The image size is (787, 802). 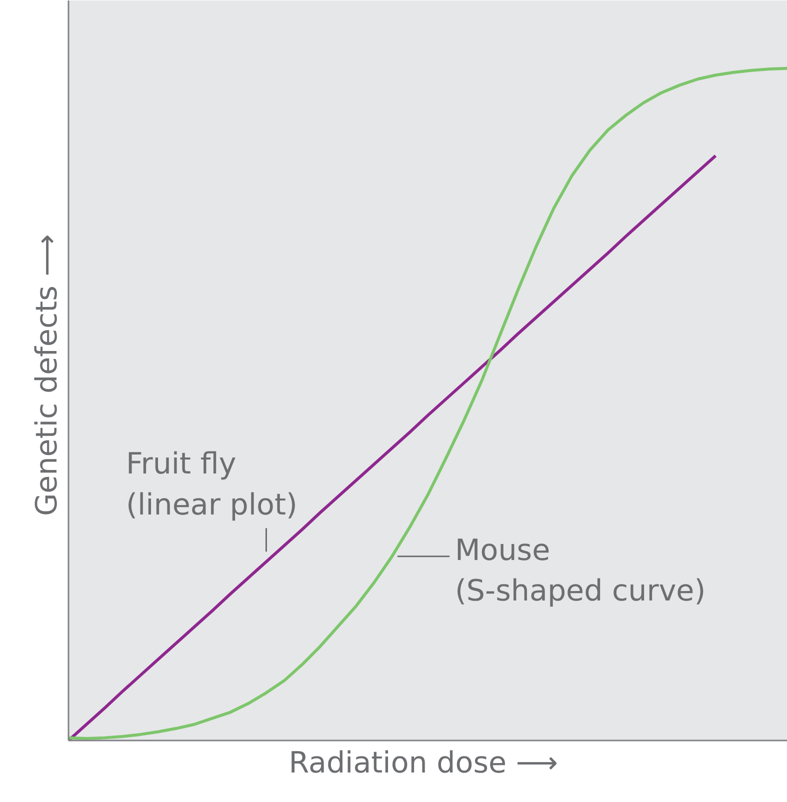 What do you see at coordinates (212, 484) in the screenshot?
I see `series-label: Fruit fly (linear plot)` at bounding box center [212, 484].